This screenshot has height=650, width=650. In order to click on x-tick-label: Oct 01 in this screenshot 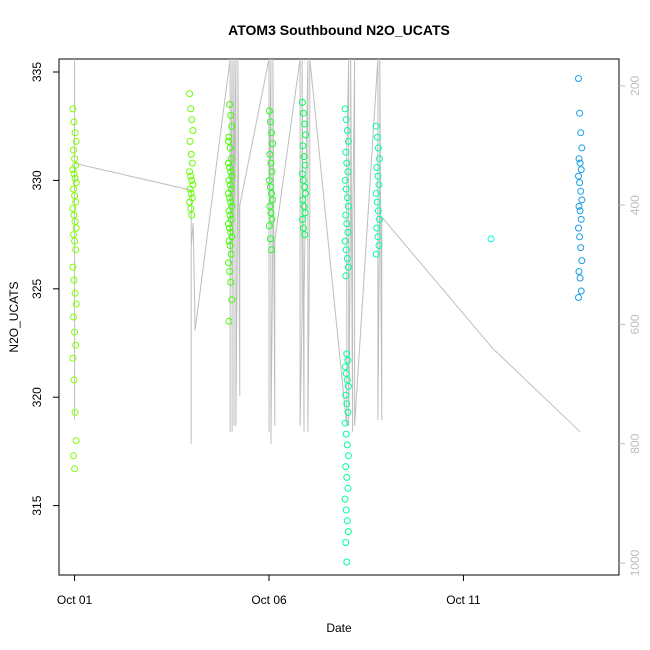, I will do `click(75, 600)`.